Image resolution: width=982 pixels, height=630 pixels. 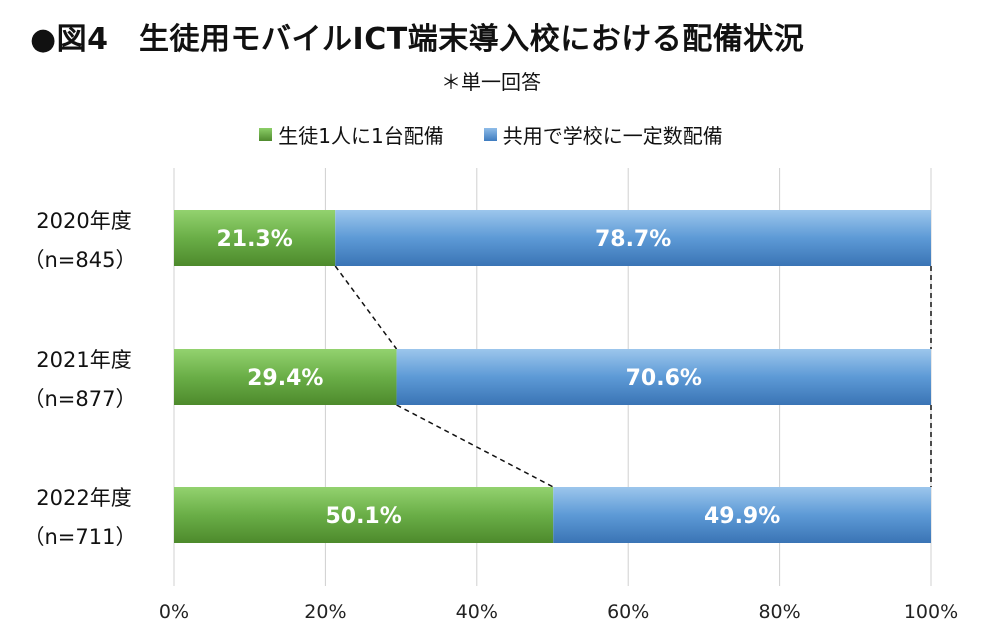 I want to click on data-label: 49.9%, so click(x=742, y=516).